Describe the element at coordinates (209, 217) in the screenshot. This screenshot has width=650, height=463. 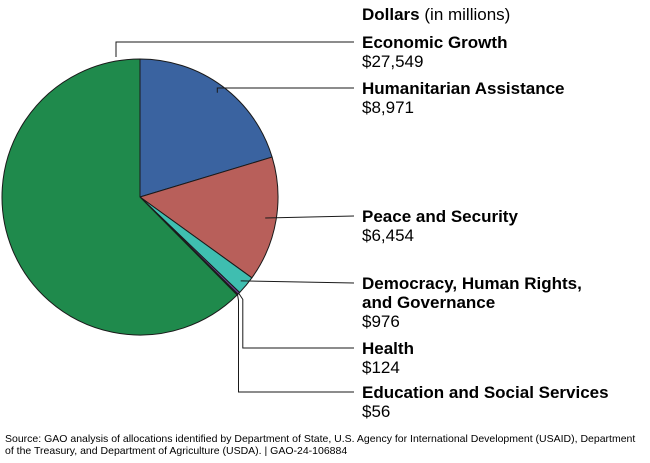
I see `pie-slice-peace-and-security` at that location.